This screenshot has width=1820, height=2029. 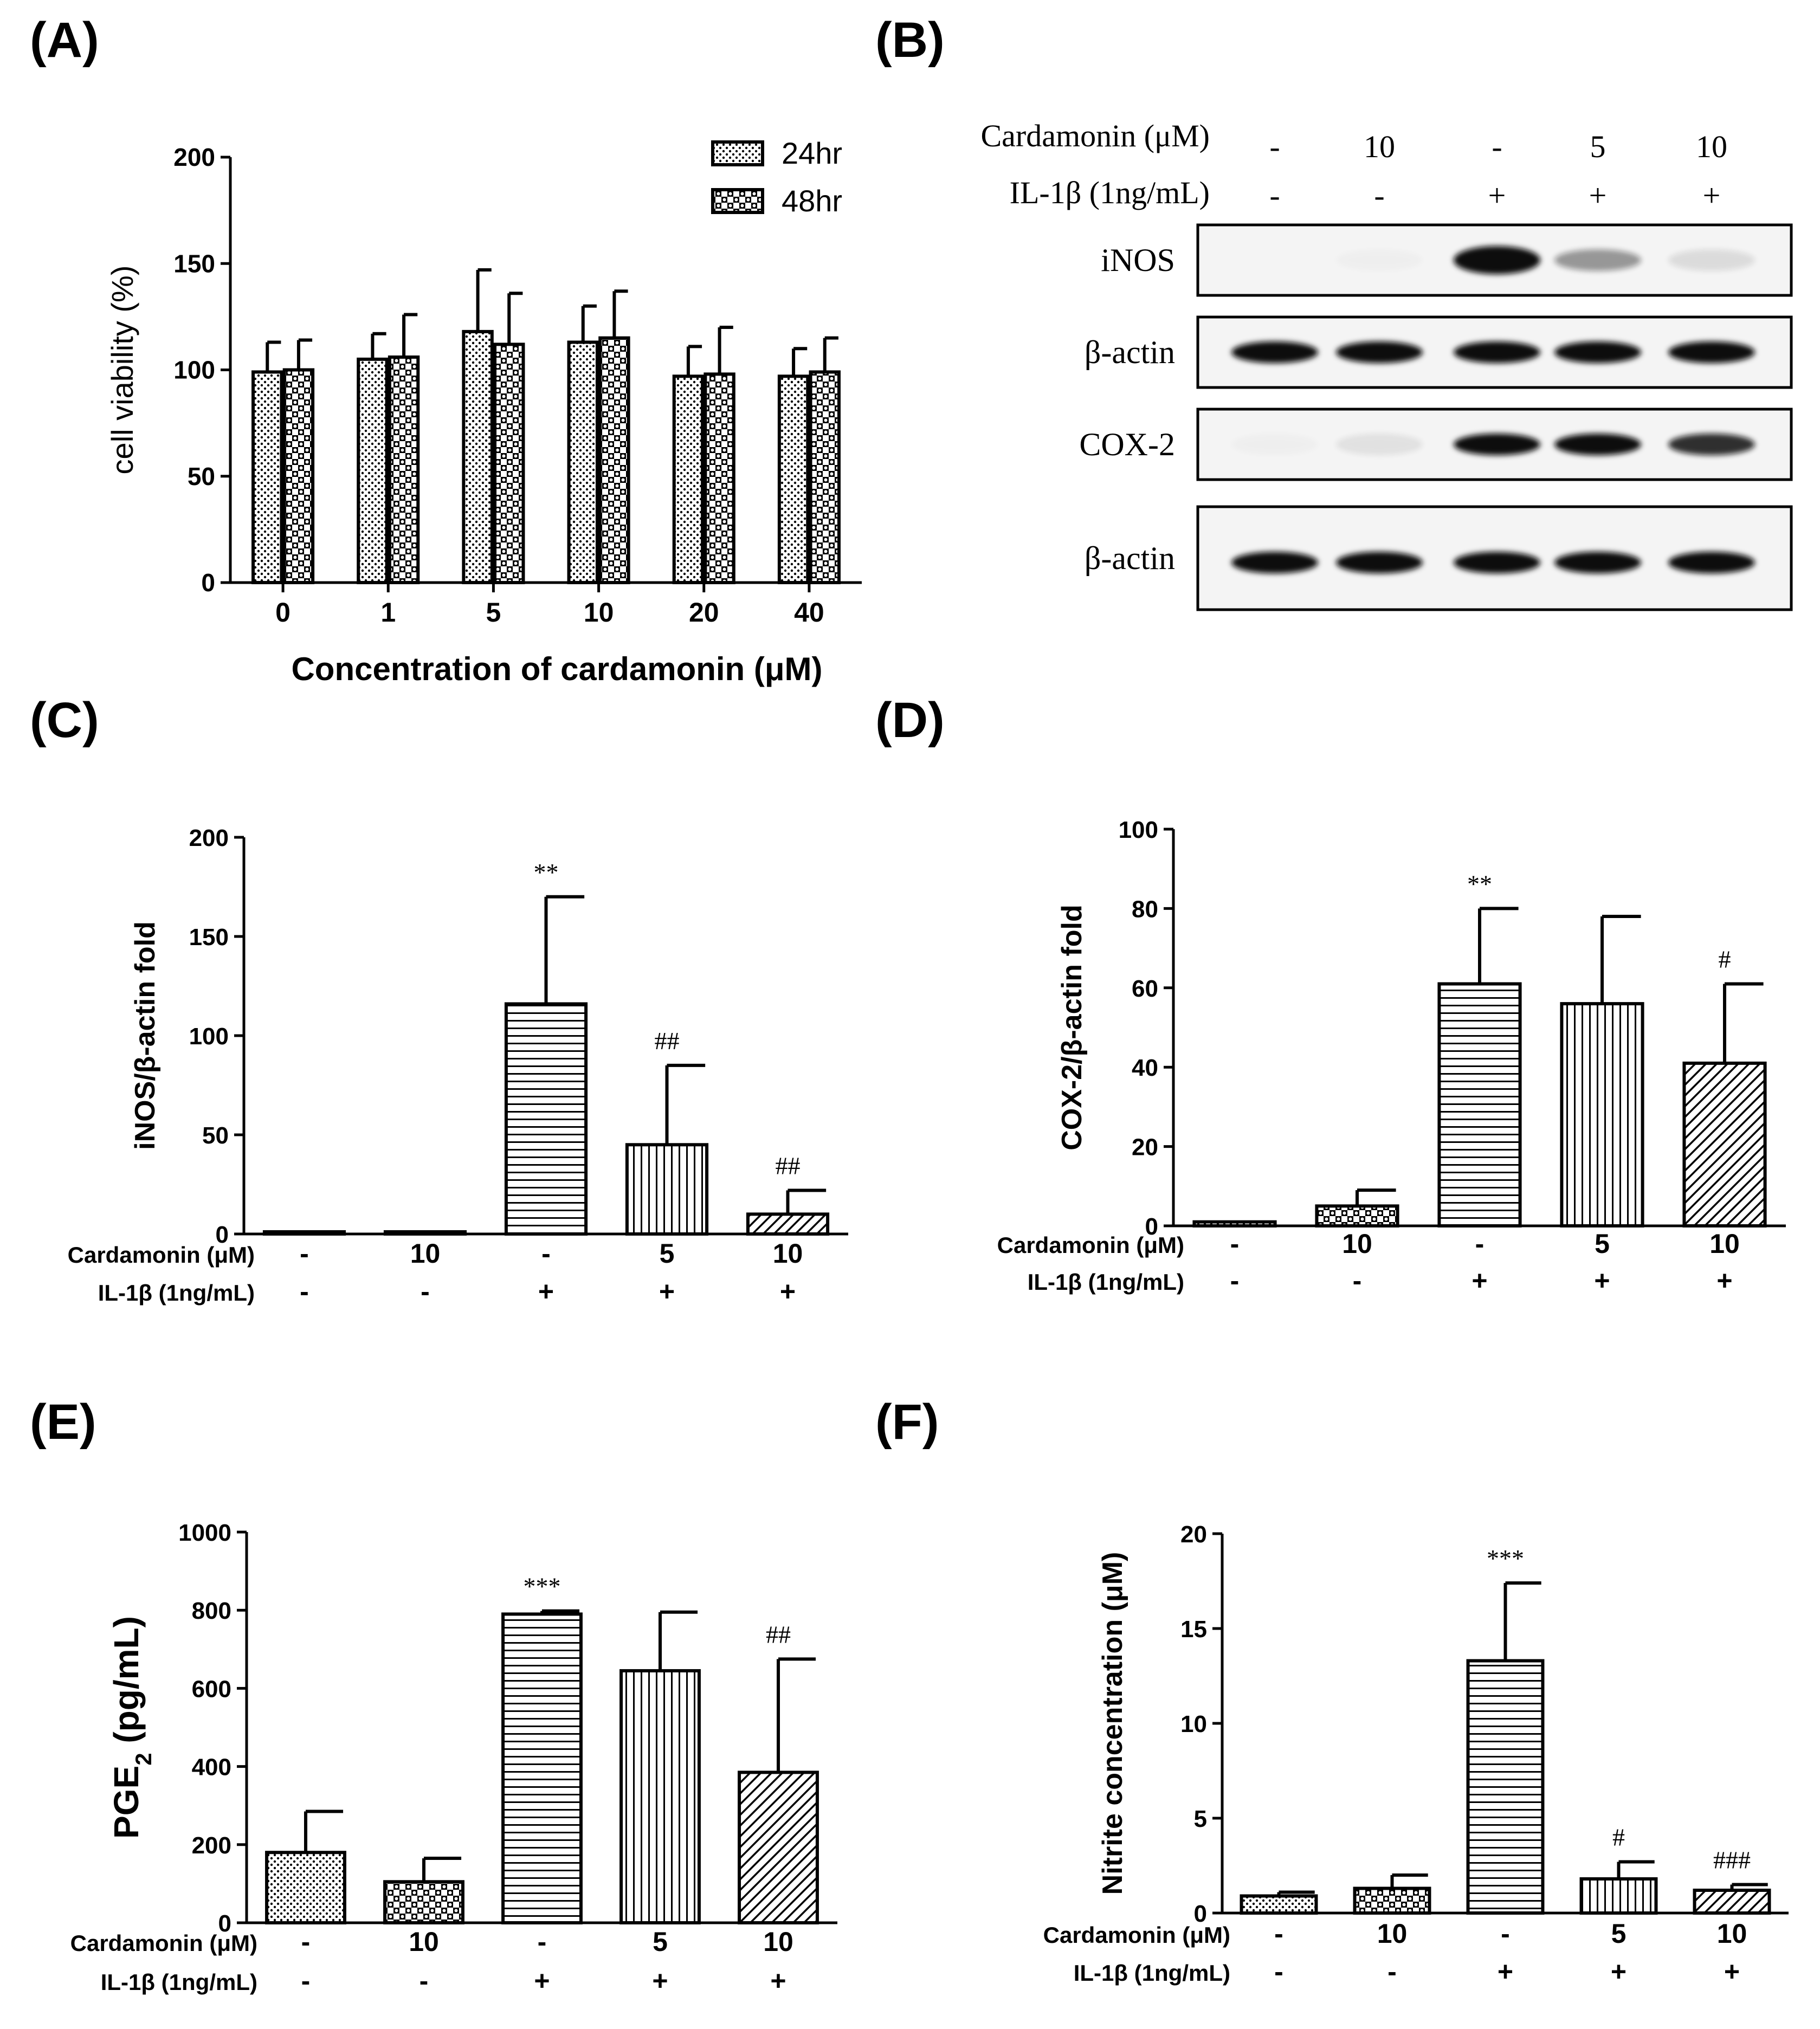 What do you see at coordinates (65, 40) in the screenshot?
I see `panel-label: (A)` at bounding box center [65, 40].